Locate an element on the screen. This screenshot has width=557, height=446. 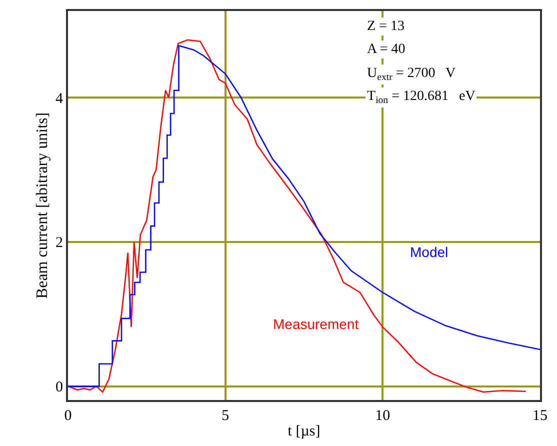
x-tick-label: 10 is located at coordinates (382, 416).